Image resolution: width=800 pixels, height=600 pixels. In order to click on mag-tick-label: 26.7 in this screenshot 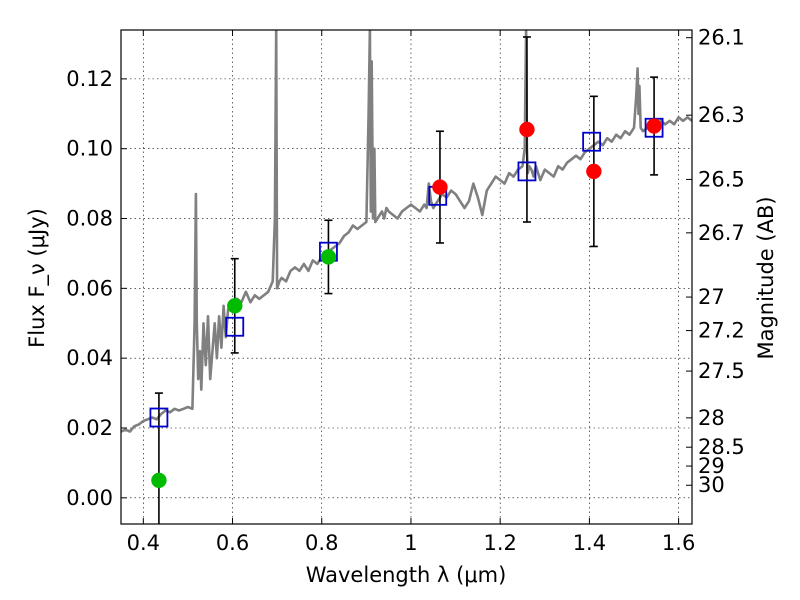, I will do `click(721, 233)`.